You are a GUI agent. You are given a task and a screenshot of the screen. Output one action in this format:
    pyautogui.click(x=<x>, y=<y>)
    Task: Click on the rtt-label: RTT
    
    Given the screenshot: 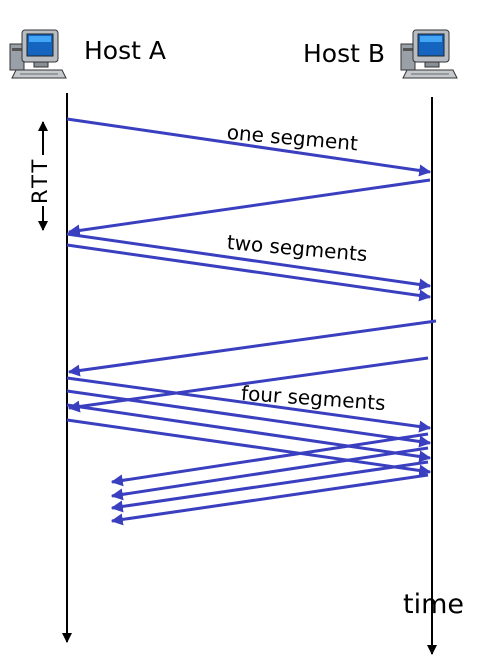 What is the action you would take?
    pyautogui.click(x=40, y=180)
    